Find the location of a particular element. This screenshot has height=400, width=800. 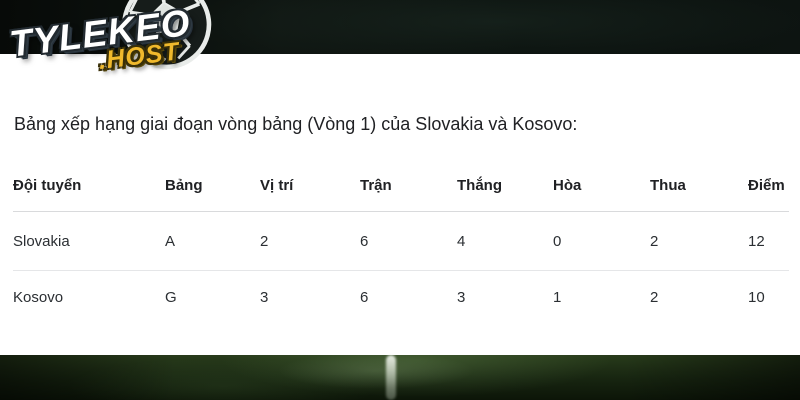

col-header-played: Trận is located at coordinates (408, 185).